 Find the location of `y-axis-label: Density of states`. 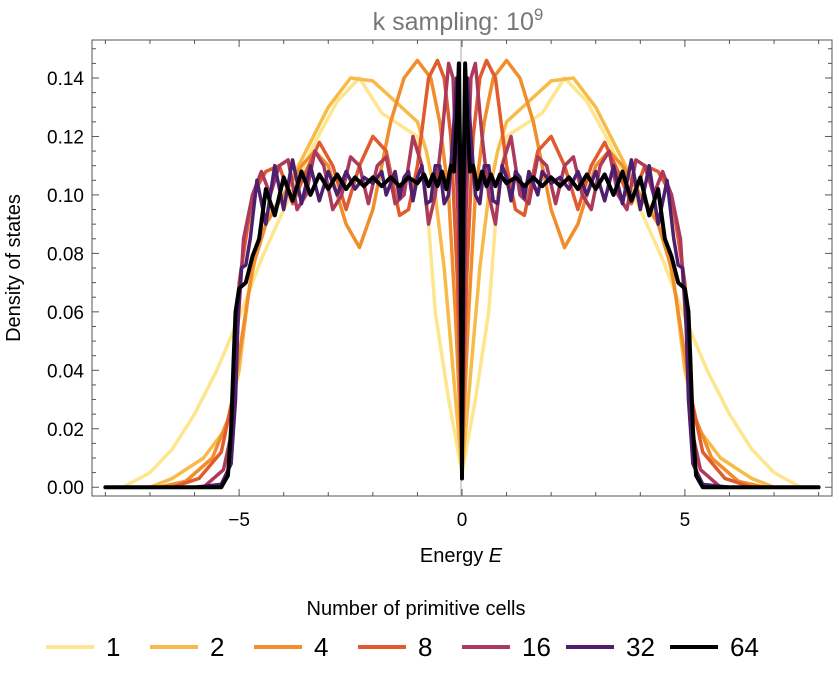

y-axis-label: Density of states is located at coordinates (14, 268).